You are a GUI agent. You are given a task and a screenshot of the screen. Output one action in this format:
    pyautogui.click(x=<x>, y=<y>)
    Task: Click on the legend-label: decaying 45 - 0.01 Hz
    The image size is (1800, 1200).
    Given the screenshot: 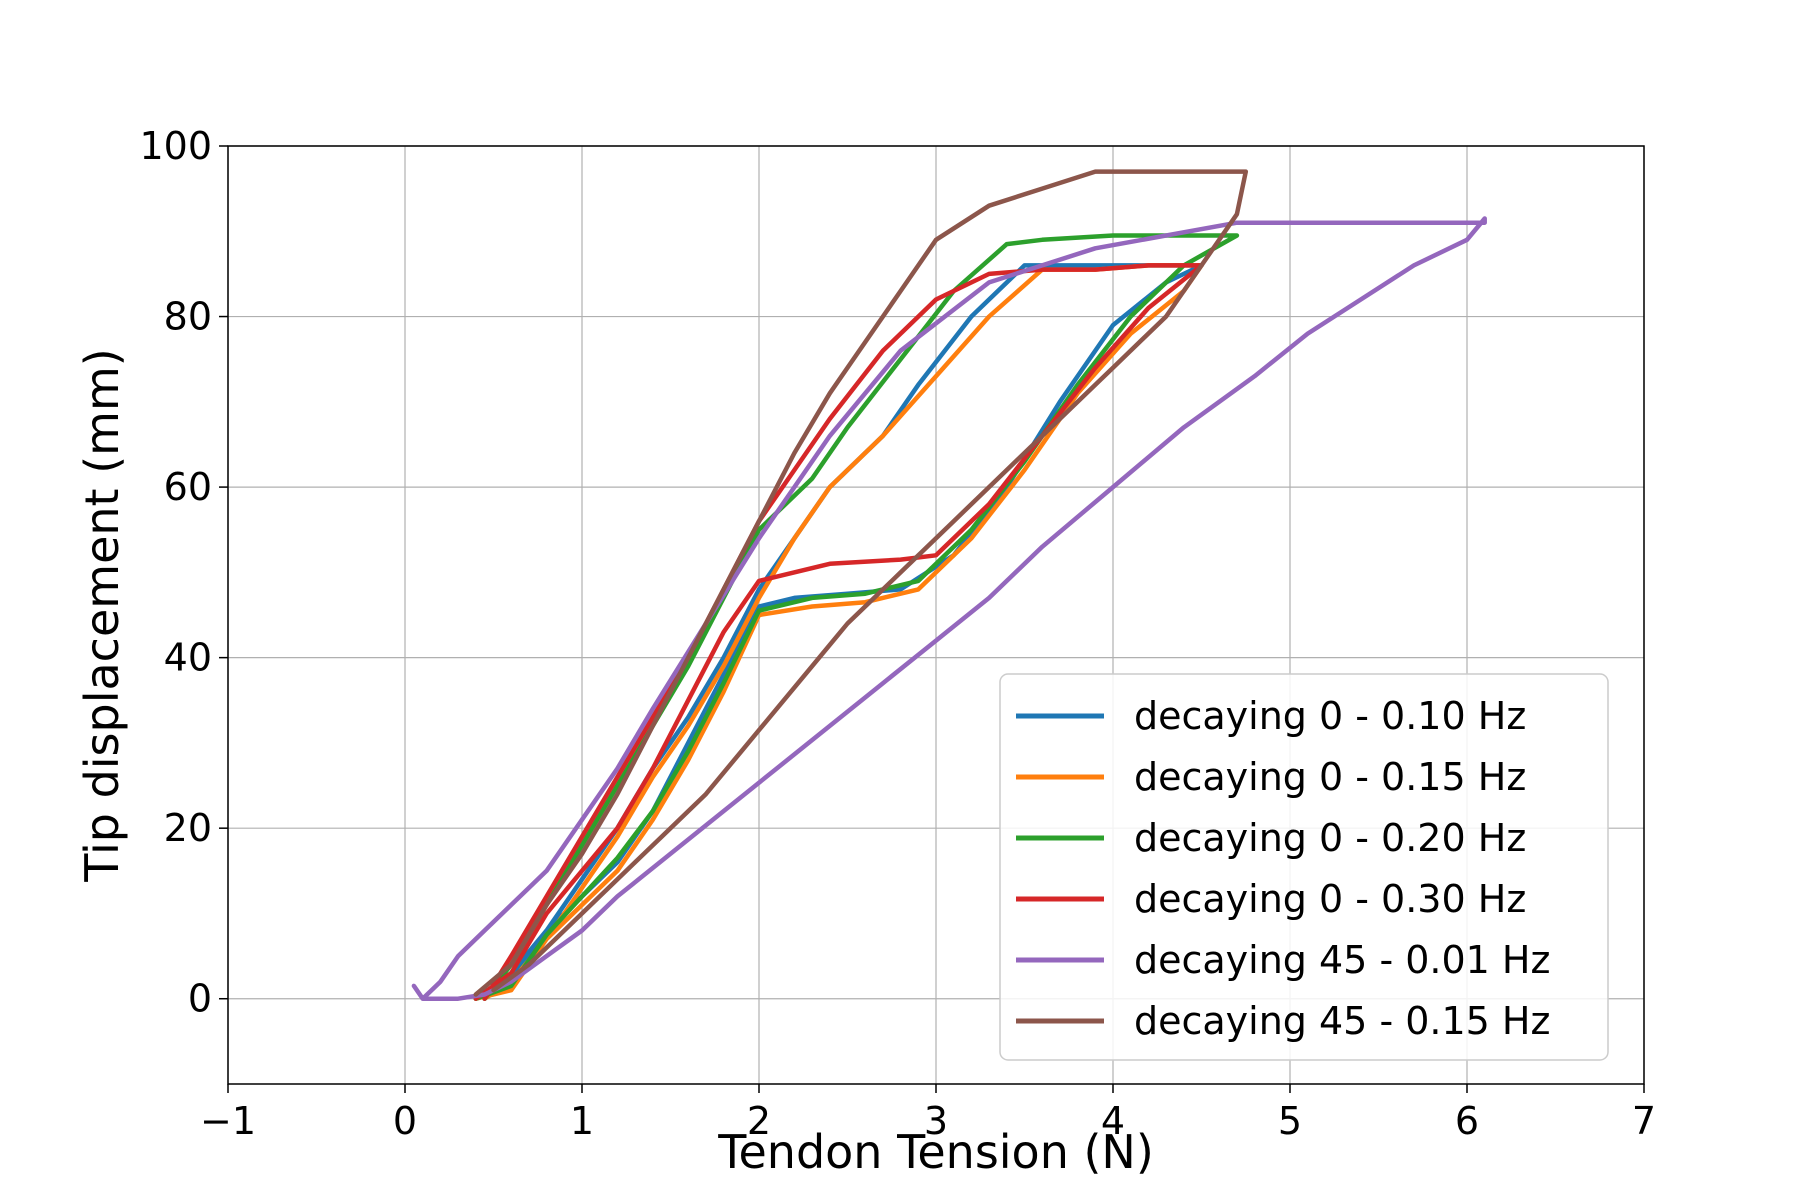 What is the action you would take?
    pyautogui.click(x=1342, y=960)
    